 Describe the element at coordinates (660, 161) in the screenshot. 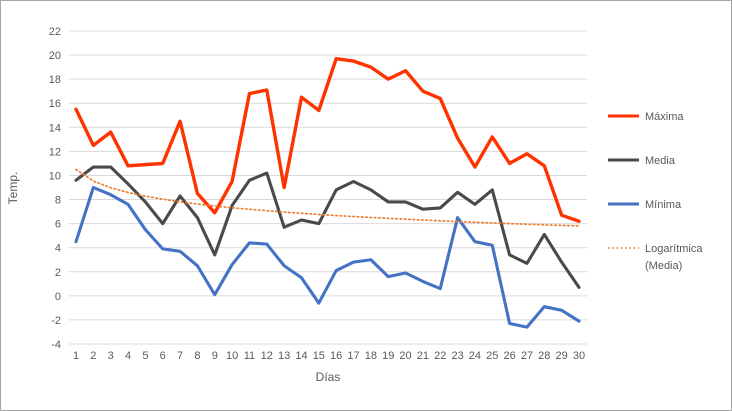

I see `legend-label-media: Media` at that location.